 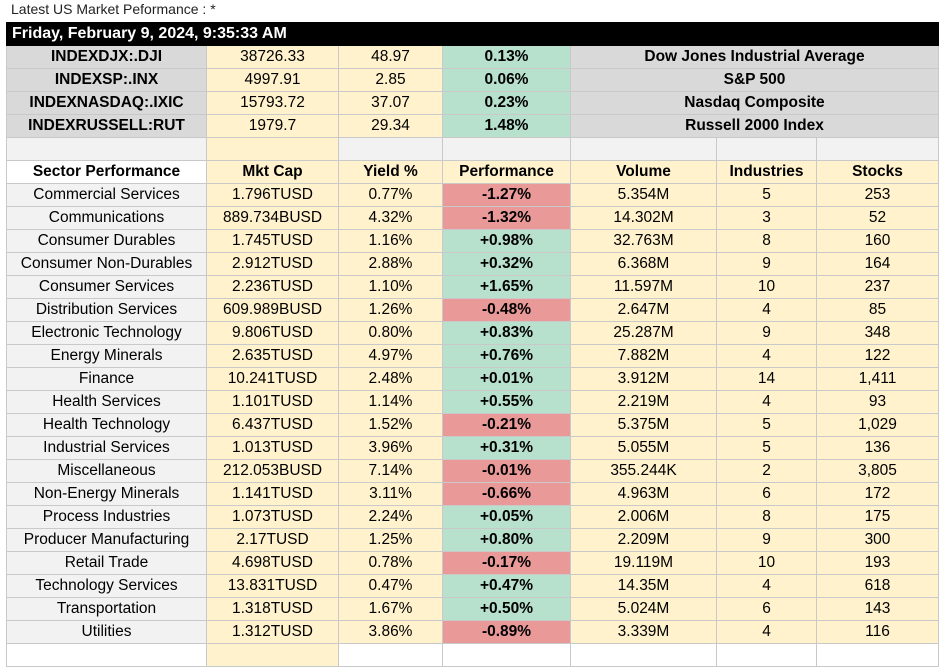 I want to click on yield-value: 1.16%, so click(x=390, y=241).